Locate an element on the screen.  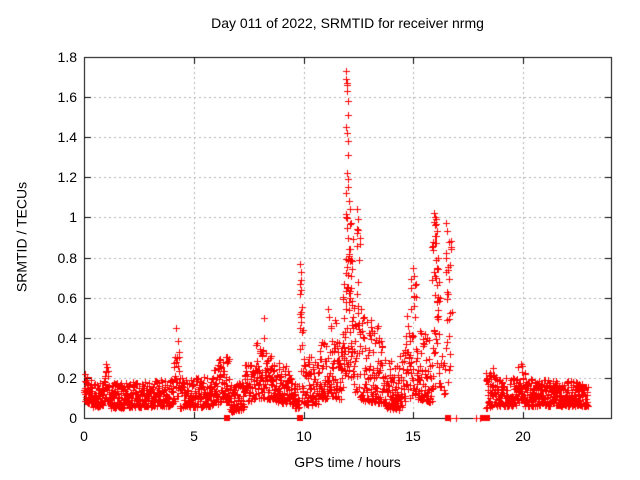
y-tick-label: 1.6 is located at coordinates (67, 97).